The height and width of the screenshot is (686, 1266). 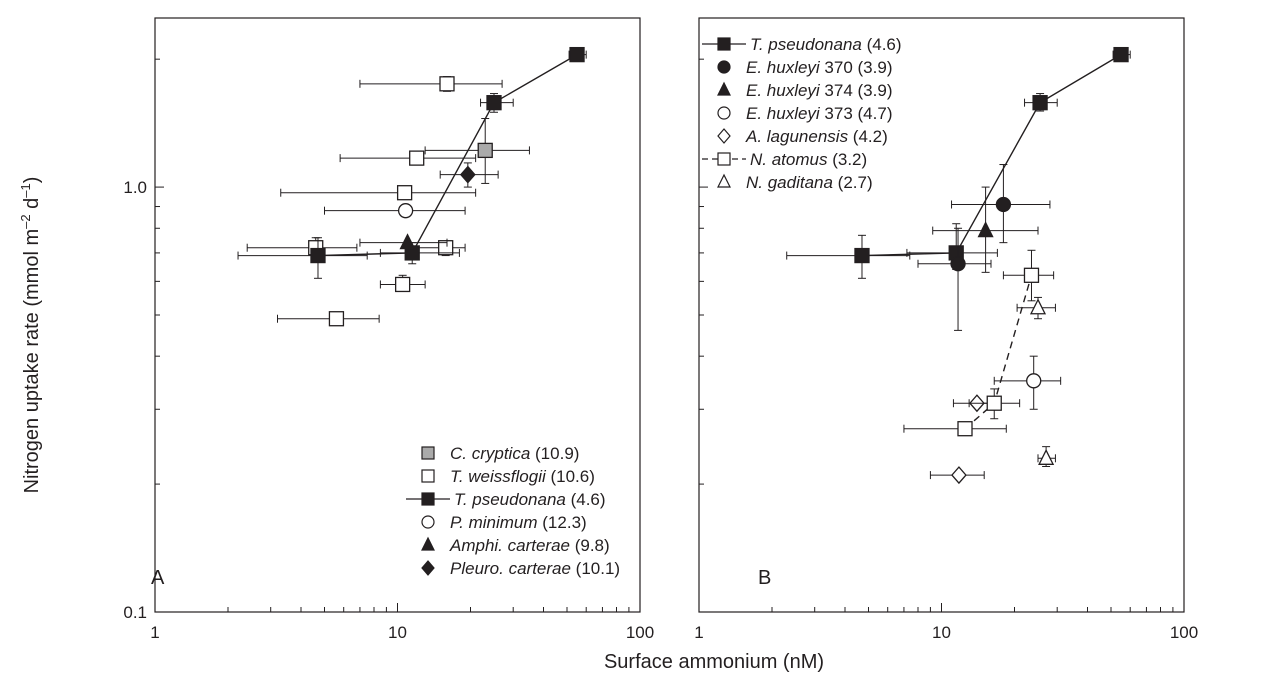 What do you see at coordinates (714, 662) in the screenshot?
I see `x-axis-label: Surface ammonium (nM)` at bounding box center [714, 662].